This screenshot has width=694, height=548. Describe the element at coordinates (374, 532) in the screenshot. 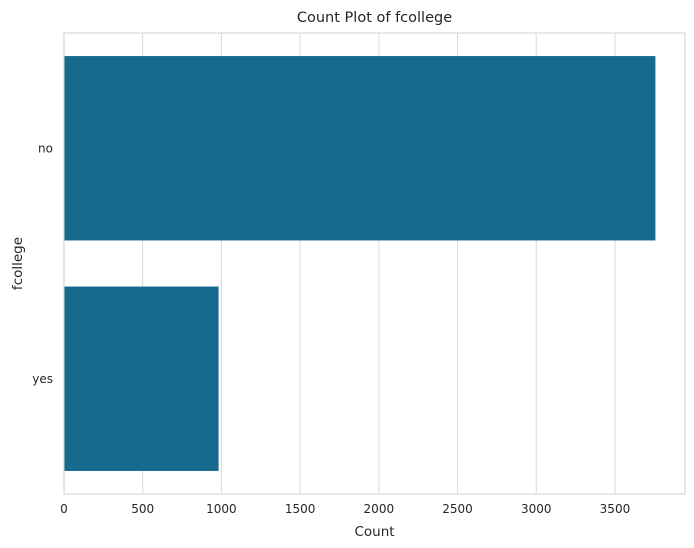

I see `x-axis-label: Count` at that location.